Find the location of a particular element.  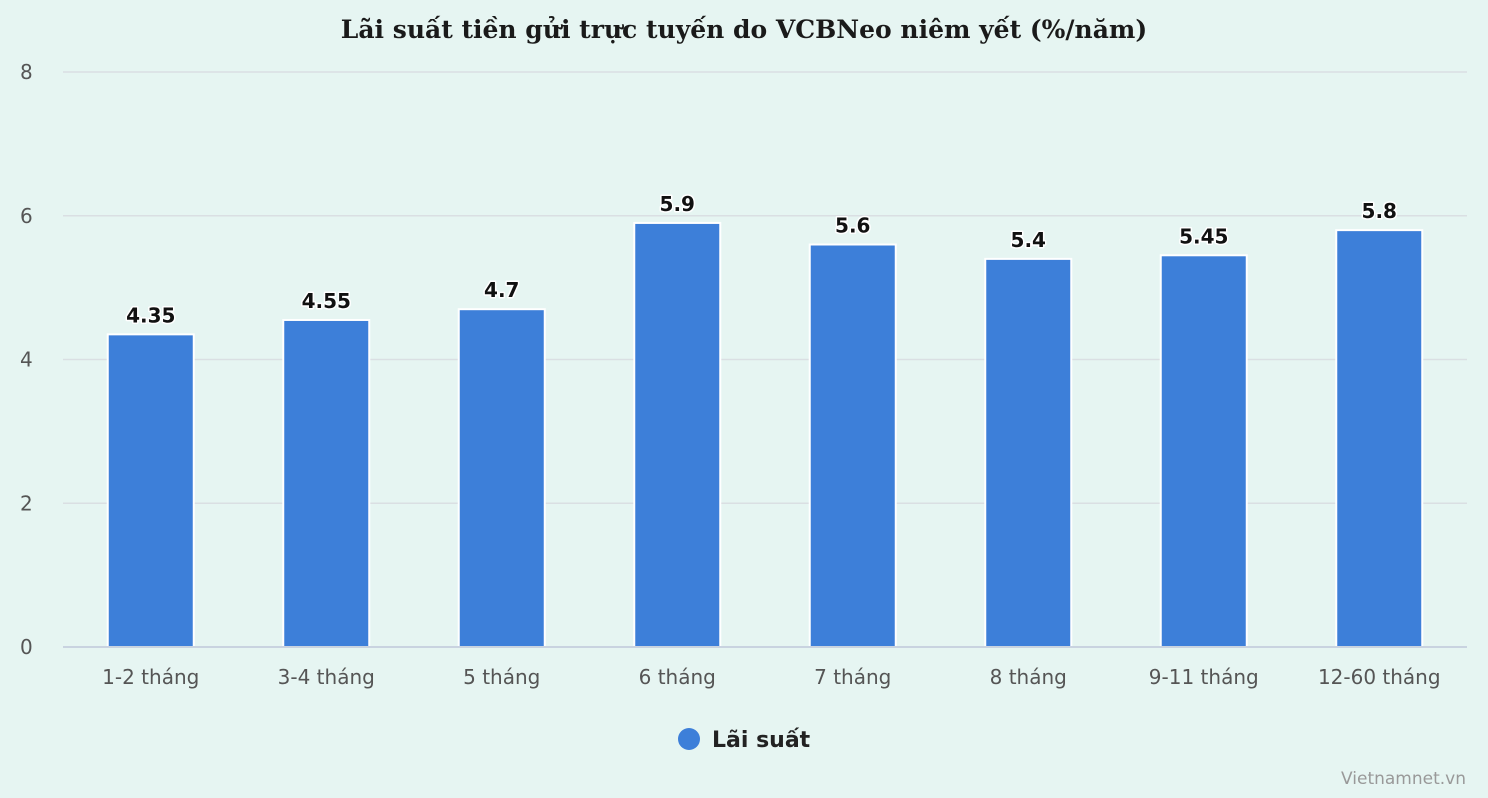

y-tick-label: 4 is located at coordinates (26, 360).